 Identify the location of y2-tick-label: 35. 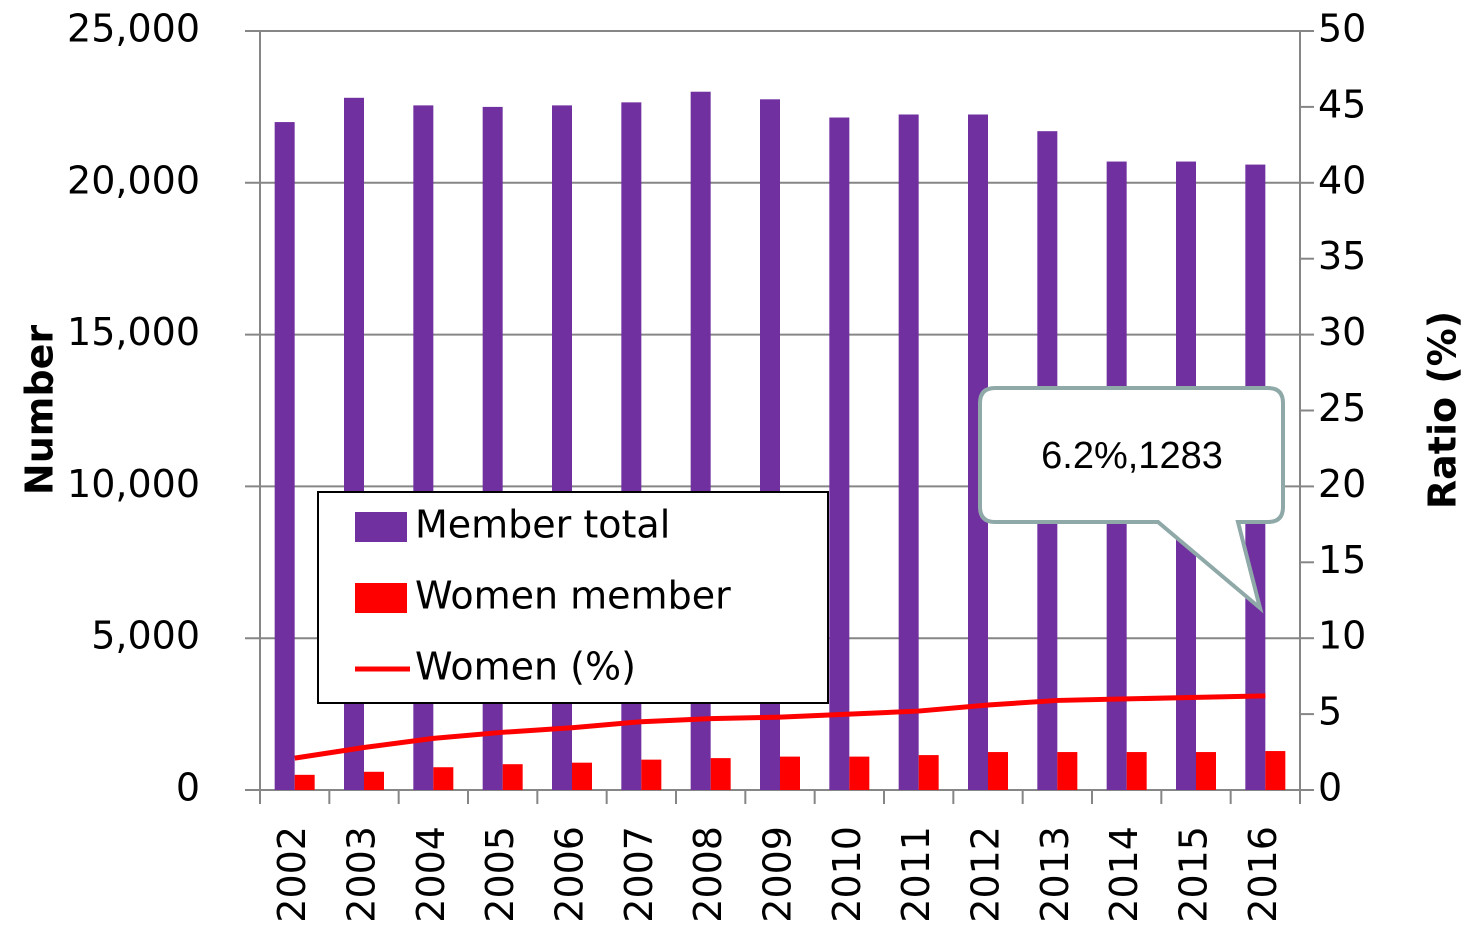
(1342, 256).